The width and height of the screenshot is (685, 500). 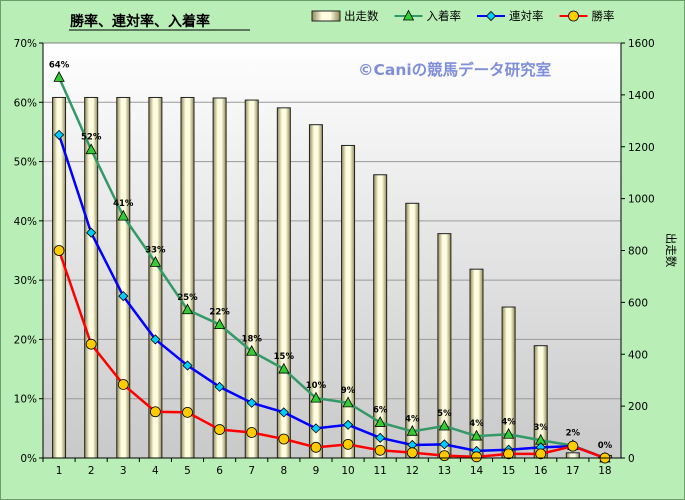 I want to click on data-label: 9%, so click(x=348, y=391).